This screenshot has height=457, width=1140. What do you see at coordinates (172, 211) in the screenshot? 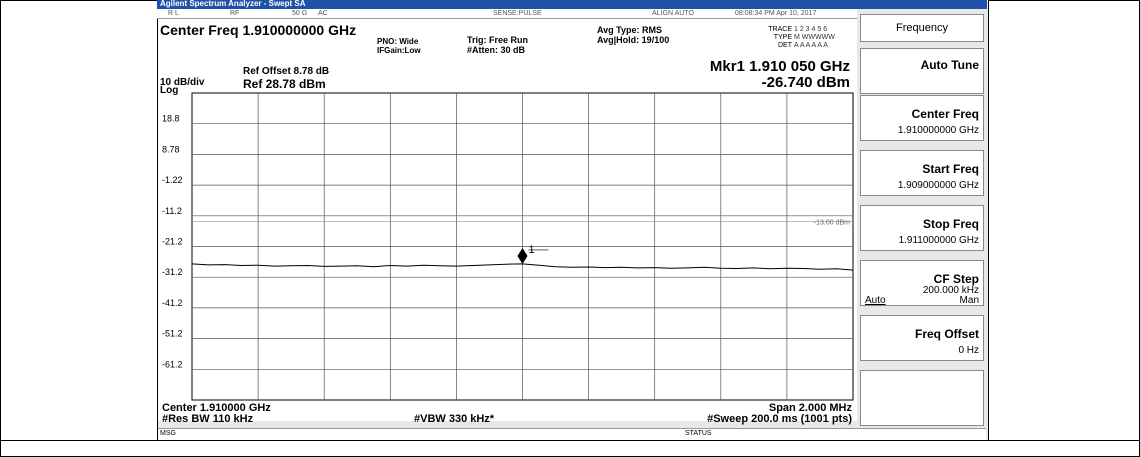
I see `y-tick-label: -11.2` at bounding box center [172, 211].